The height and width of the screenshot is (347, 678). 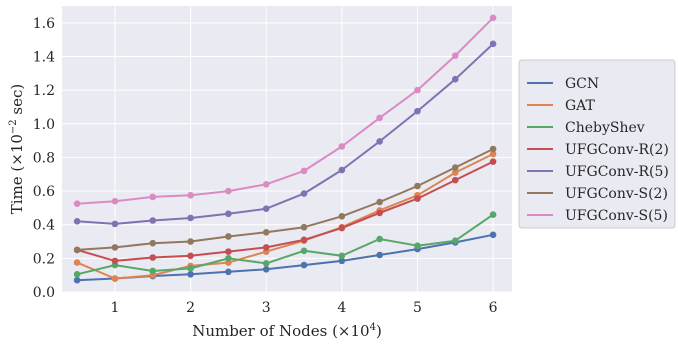 I want to click on legend-label: ChebyShev, so click(x=605, y=128).